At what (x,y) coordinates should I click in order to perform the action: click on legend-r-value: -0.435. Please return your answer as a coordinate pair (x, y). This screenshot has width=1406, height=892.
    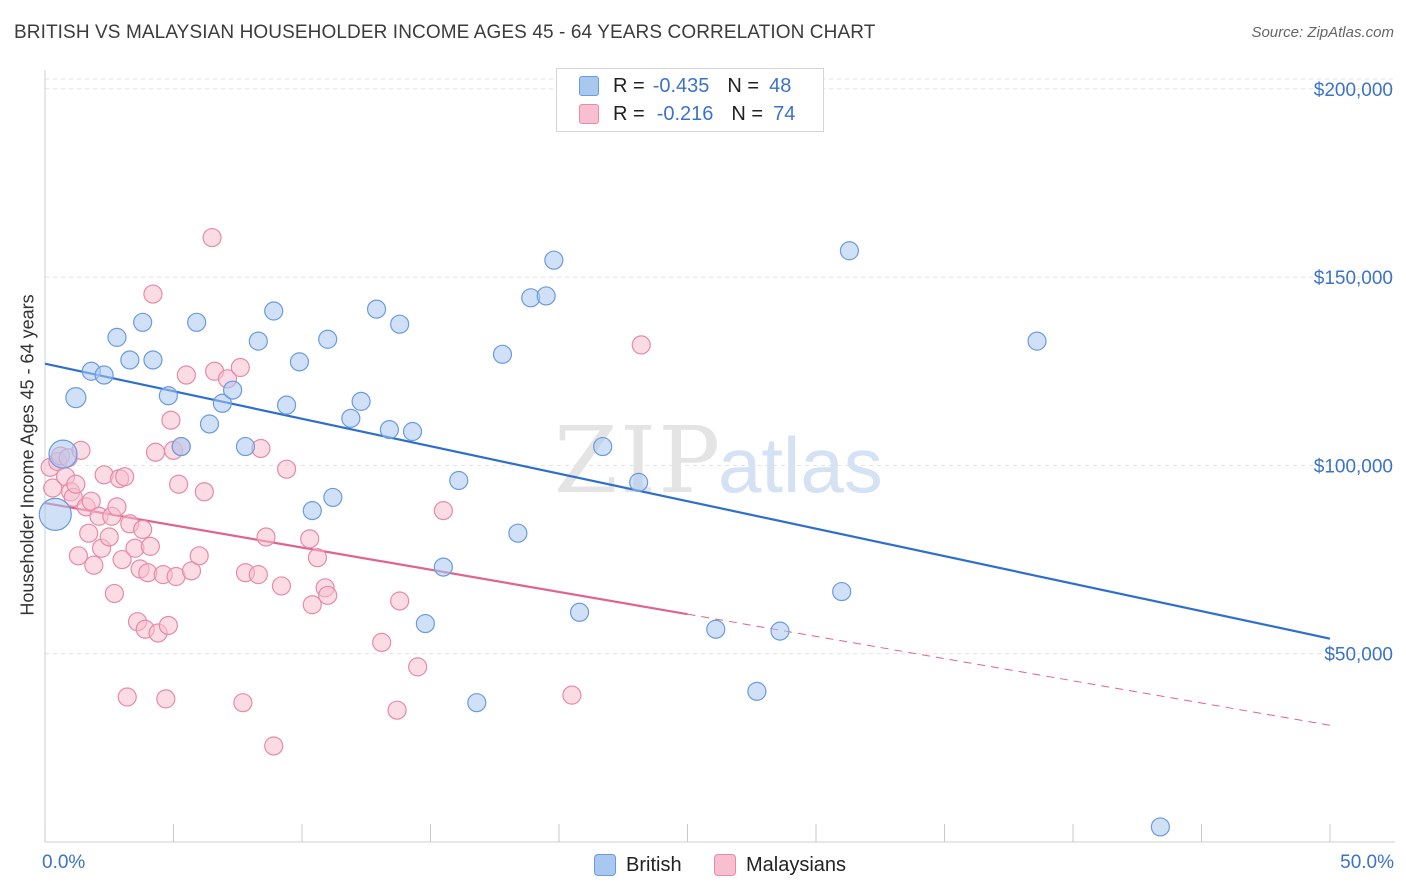
    Looking at the image, I should click on (681, 85).